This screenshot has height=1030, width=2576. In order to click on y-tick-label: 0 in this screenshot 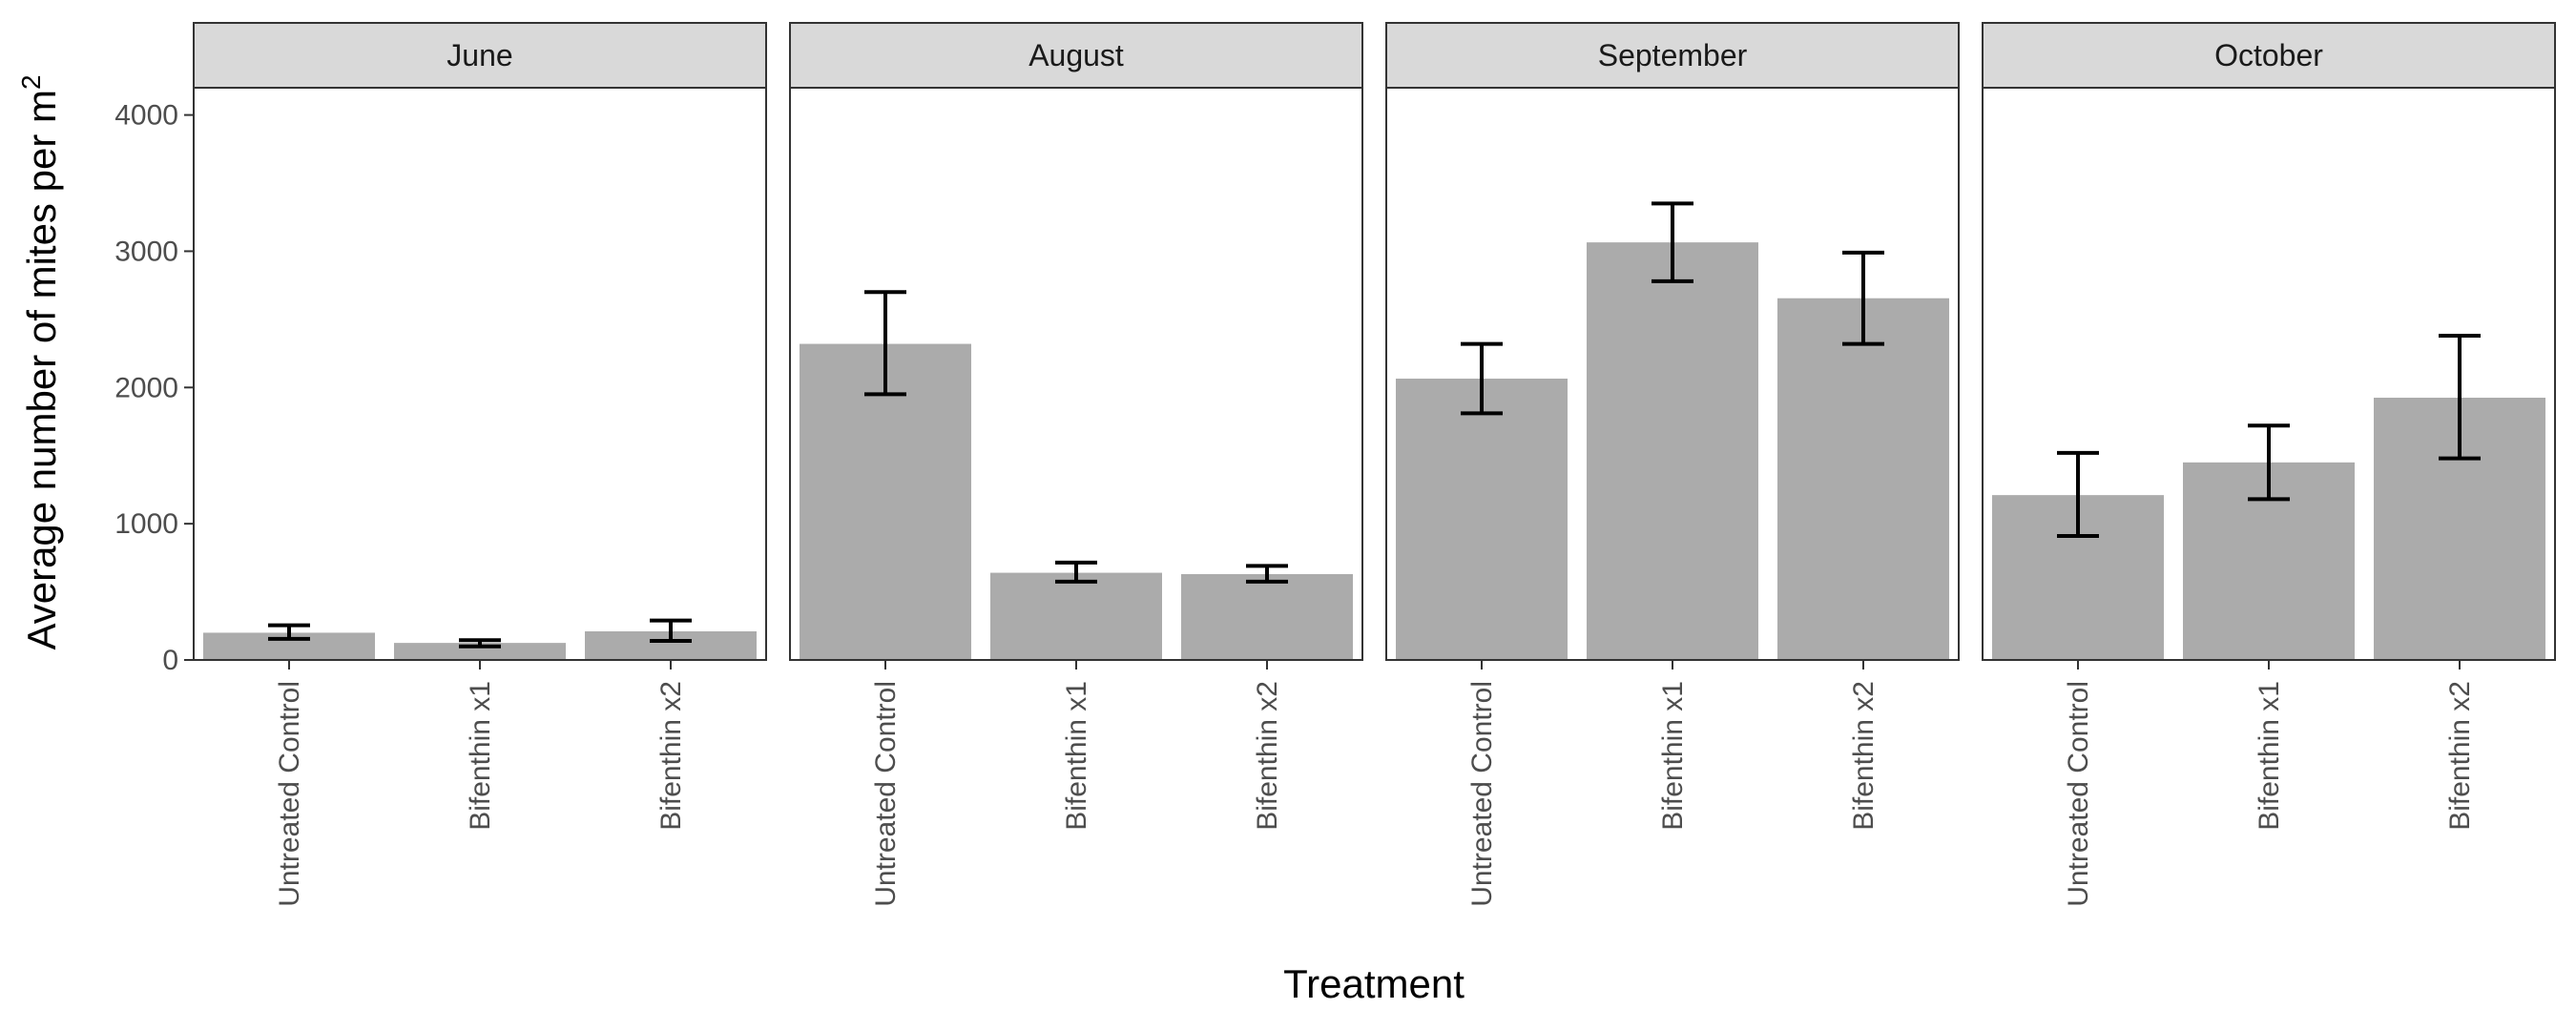, I will do `click(170, 660)`.